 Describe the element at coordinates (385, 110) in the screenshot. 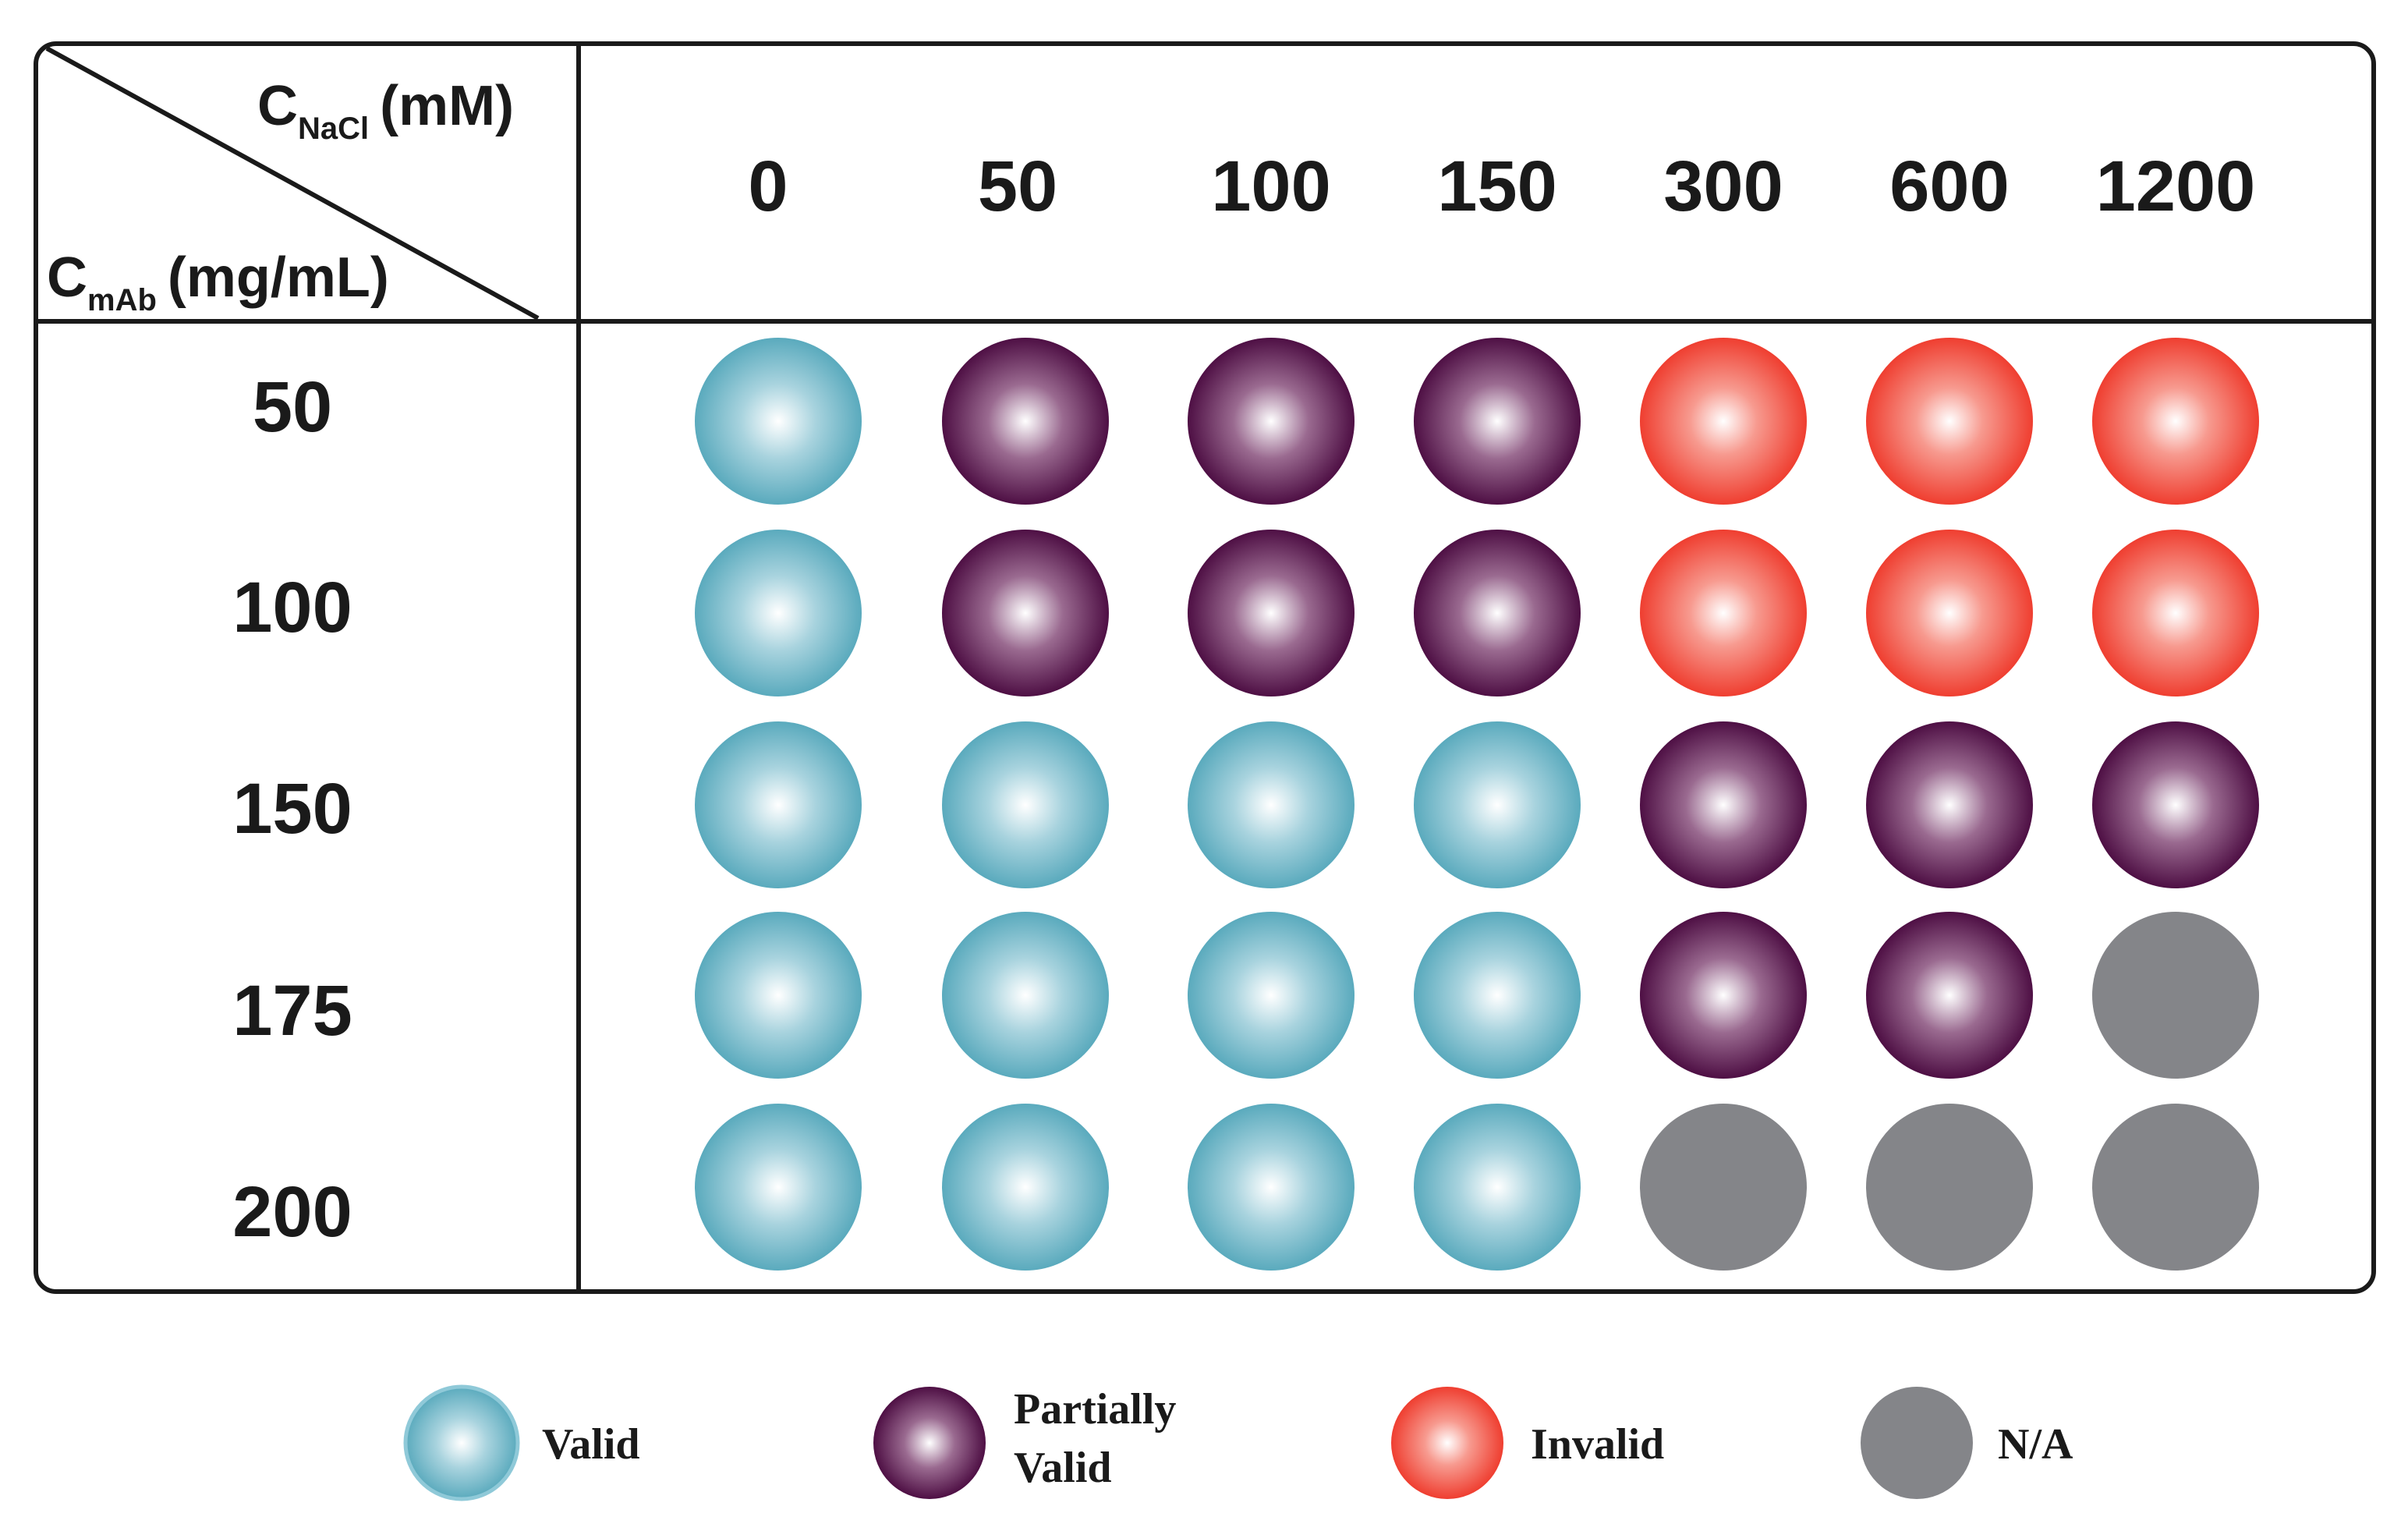

I see `nacl-axis-label: CNaCl (mM)` at that location.